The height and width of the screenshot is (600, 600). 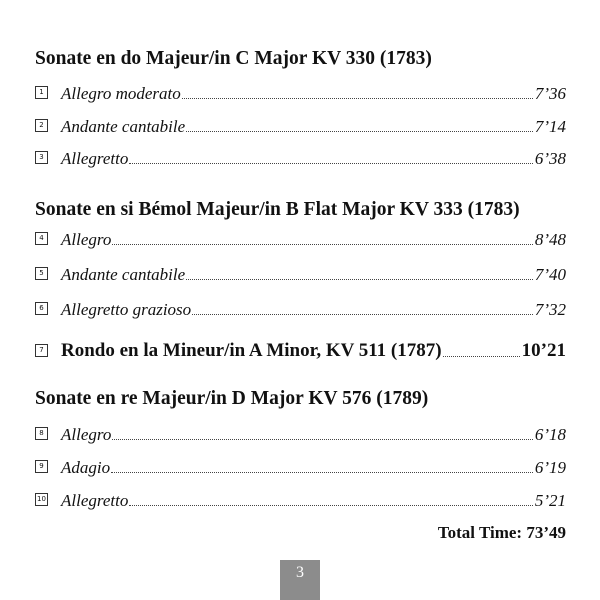 I want to click on track-row: 6 Allegretto grazioso 7’32, so click(x=300, y=309).